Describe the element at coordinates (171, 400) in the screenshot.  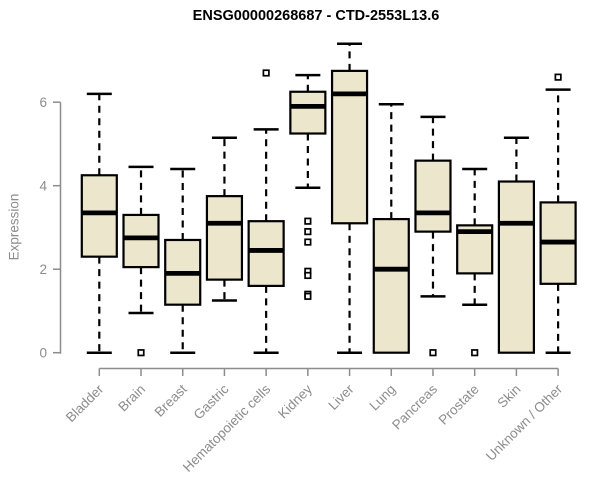
I see `x-axis-category-label: Breast` at that location.